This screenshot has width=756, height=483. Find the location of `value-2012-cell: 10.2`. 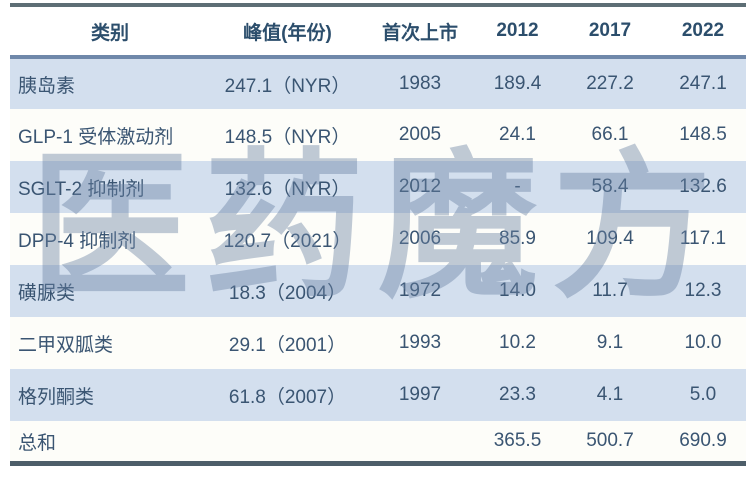

value-2012-cell: 10.2 is located at coordinates (517, 342).